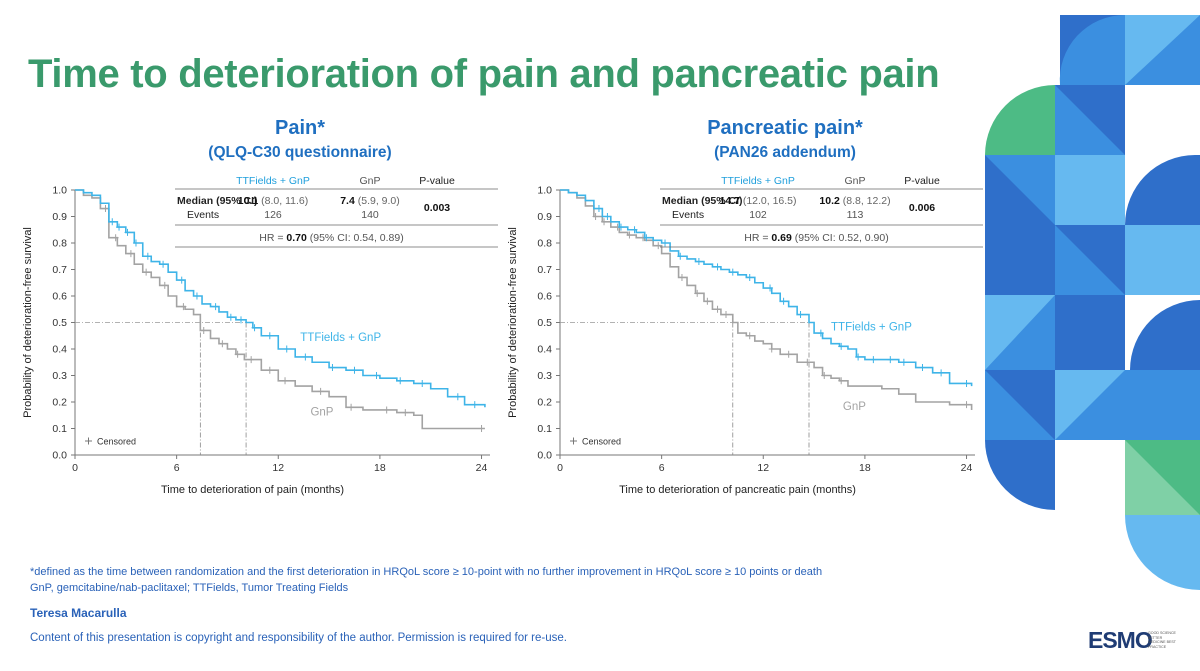 The image size is (1200, 671). I want to click on x-tick-label: 12, so click(278, 468).